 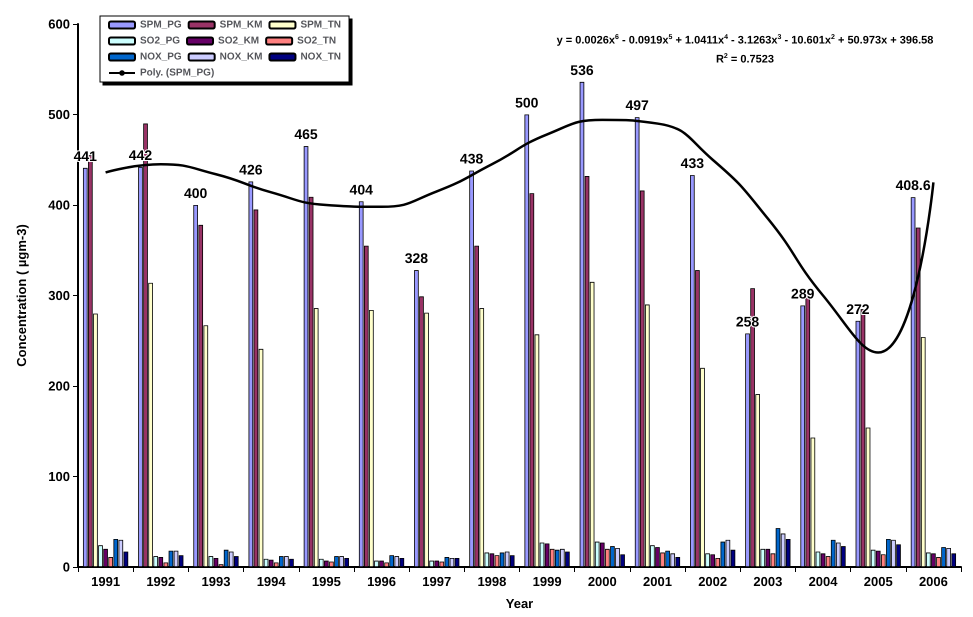 I want to click on y-axis-title: Concentration ( µgm-3), so click(x=21, y=295).